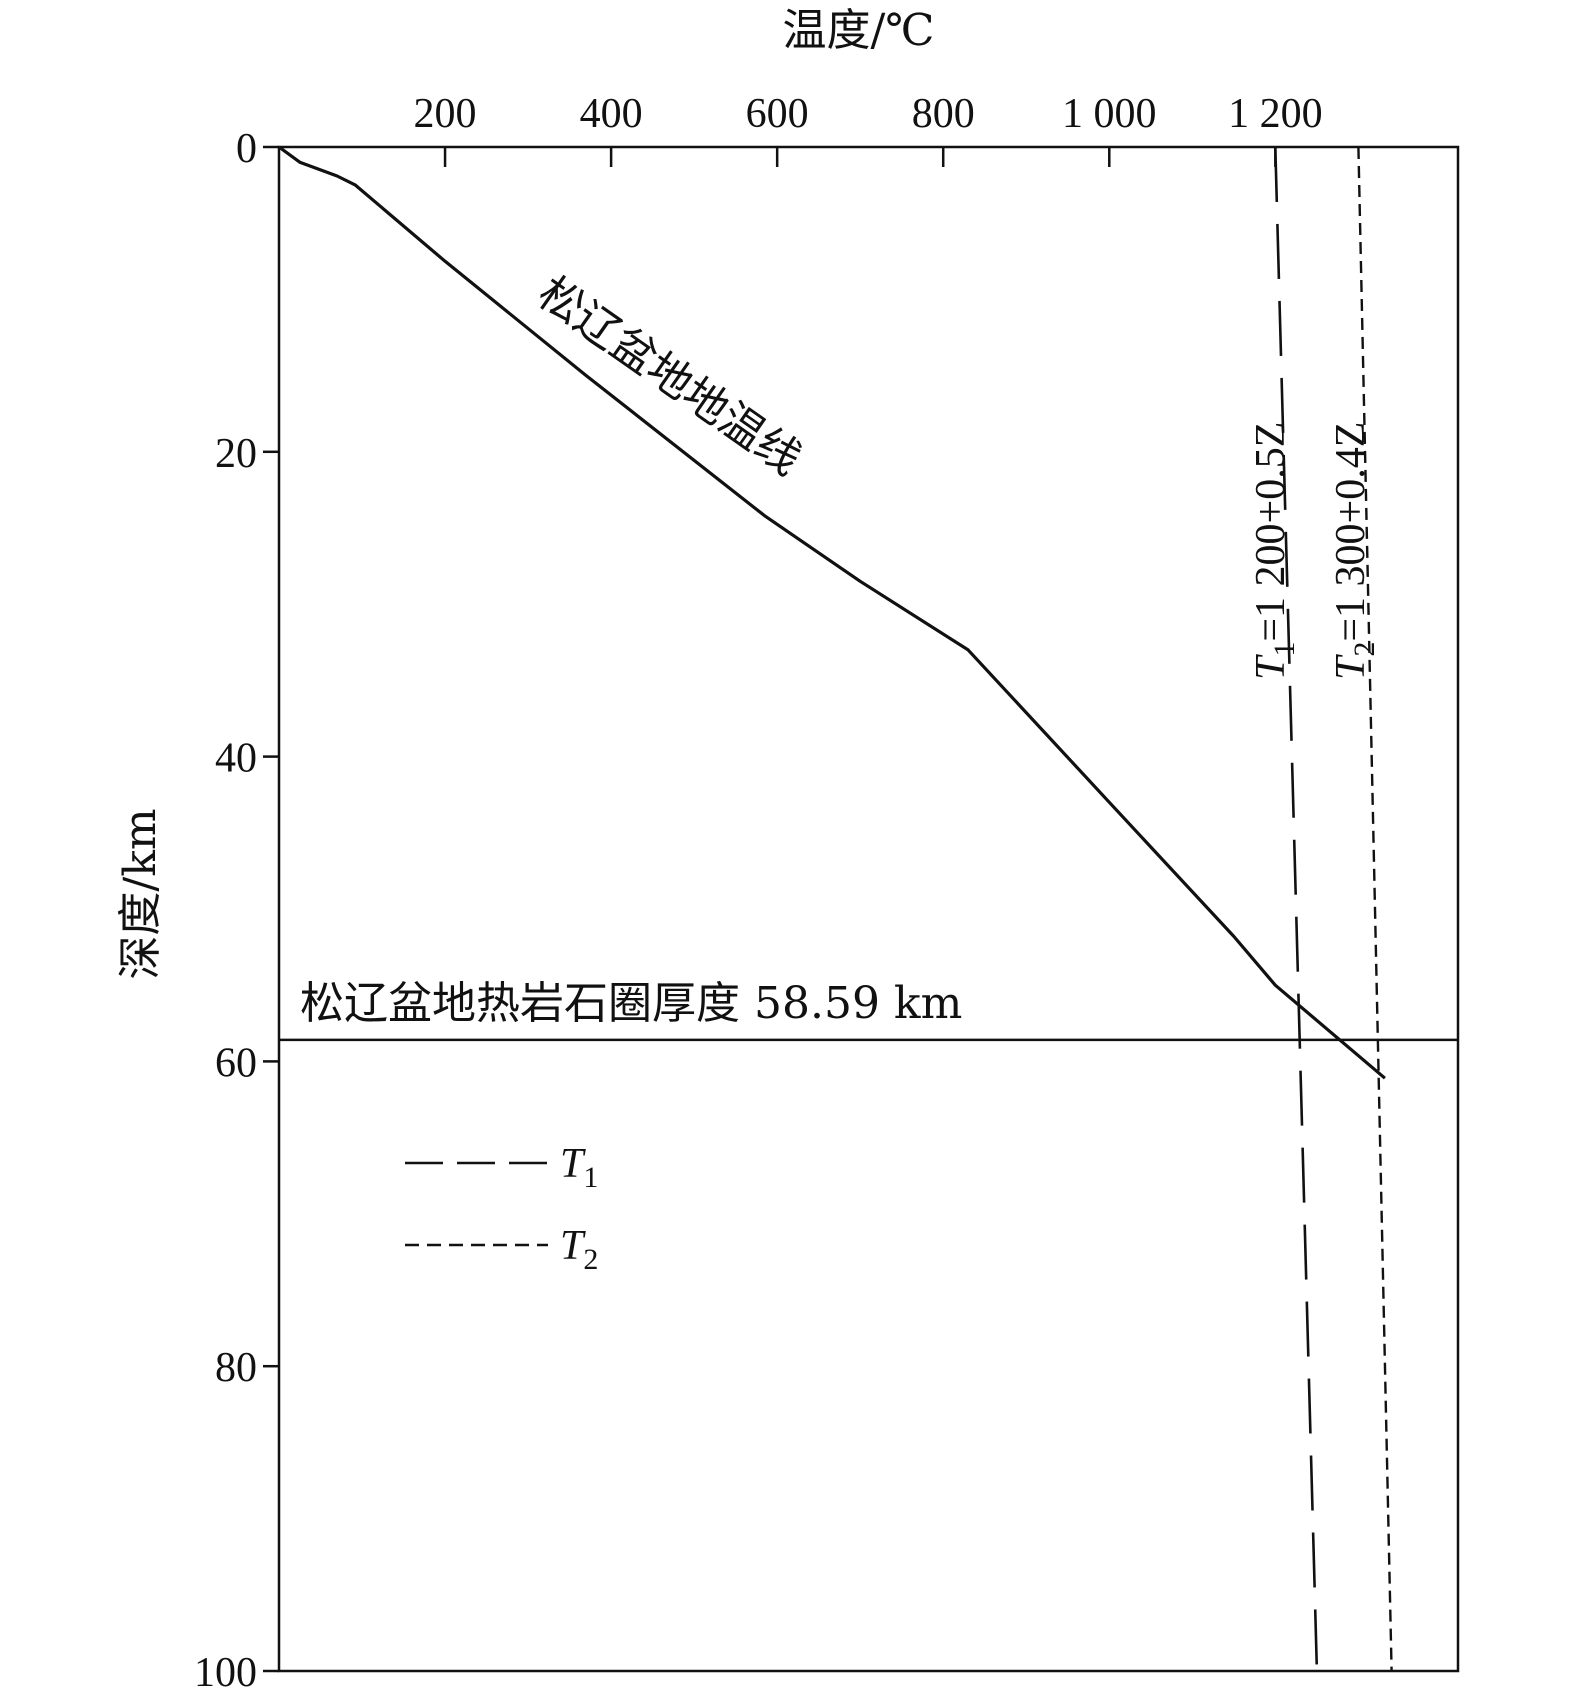 Image resolution: width=1575 pixels, height=1703 pixels. What do you see at coordinates (611, 114) in the screenshot?
I see `x-tick-label: 400` at bounding box center [611, 114].